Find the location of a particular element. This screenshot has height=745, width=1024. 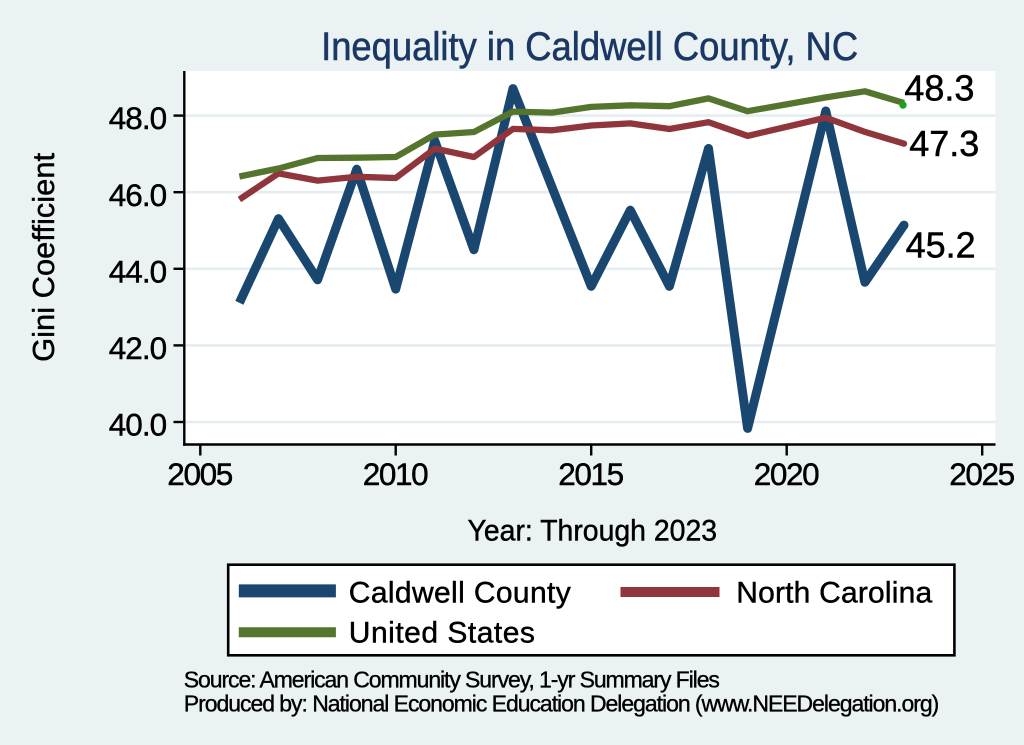

svg-text: Year: Through 2023 is located at coordinates (593, 531).